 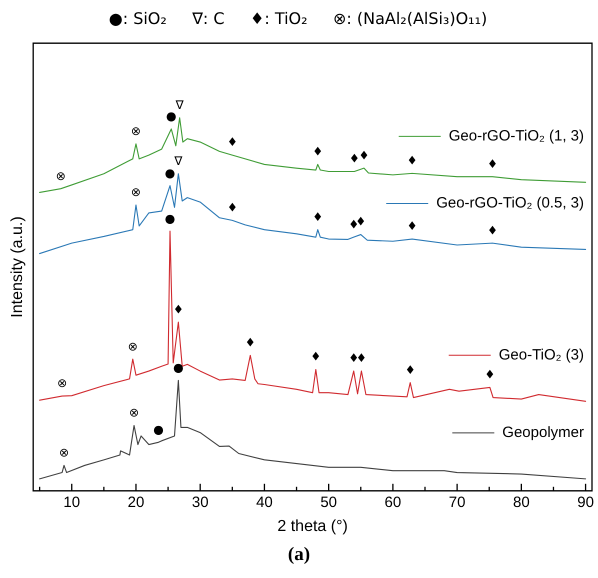 What do you see at coordinates (543, 433) in the screenshot?
I see `legend-label: Geopolymer` at bounding box center [543, 433].